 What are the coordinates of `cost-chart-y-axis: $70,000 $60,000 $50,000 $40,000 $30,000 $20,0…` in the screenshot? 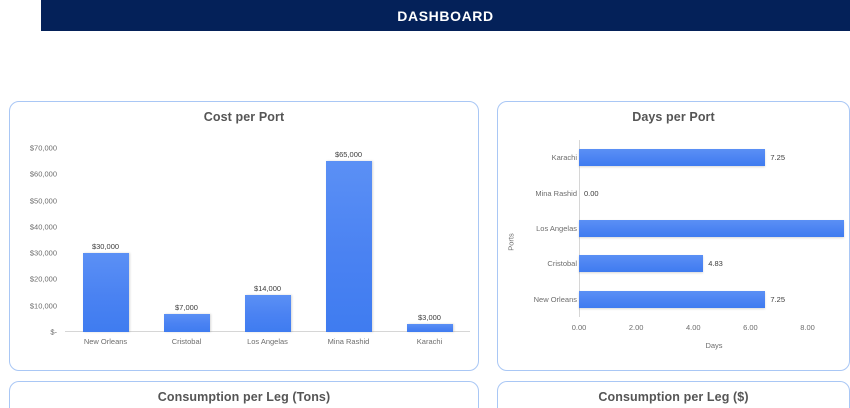 It's located at (35, 240).